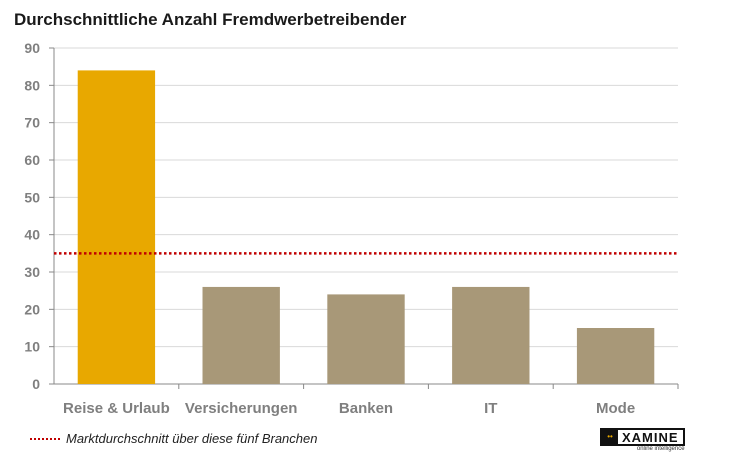 The width and height of the screenshot is (738, 475). I want to click on xamine-logo: •• XAMINE online intelligence, so click(642, 440).